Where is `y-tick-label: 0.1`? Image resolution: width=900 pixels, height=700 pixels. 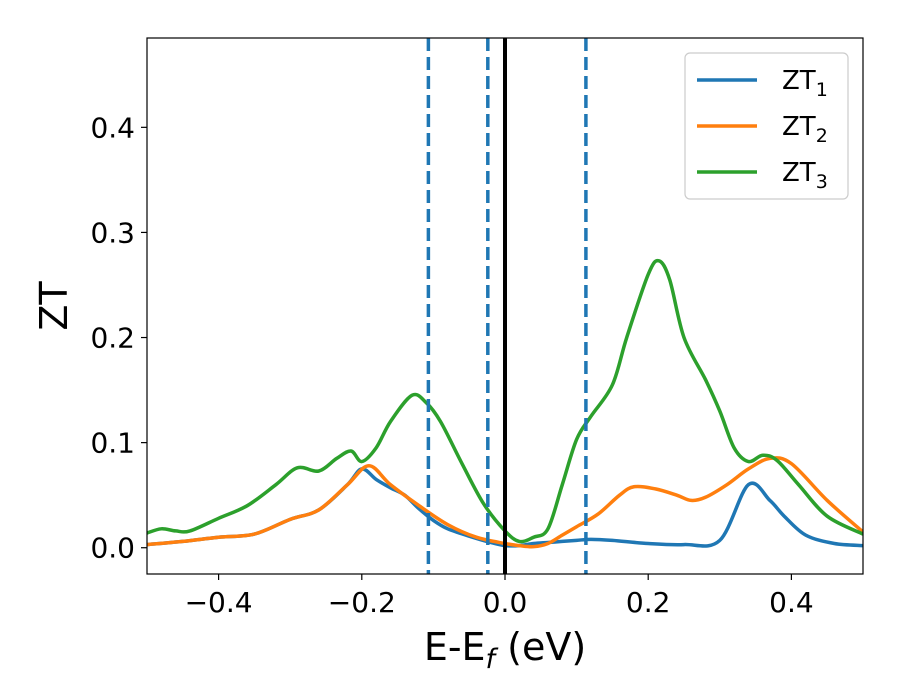 y-tick-label: 0.1 is located at coordinates (112, 443).